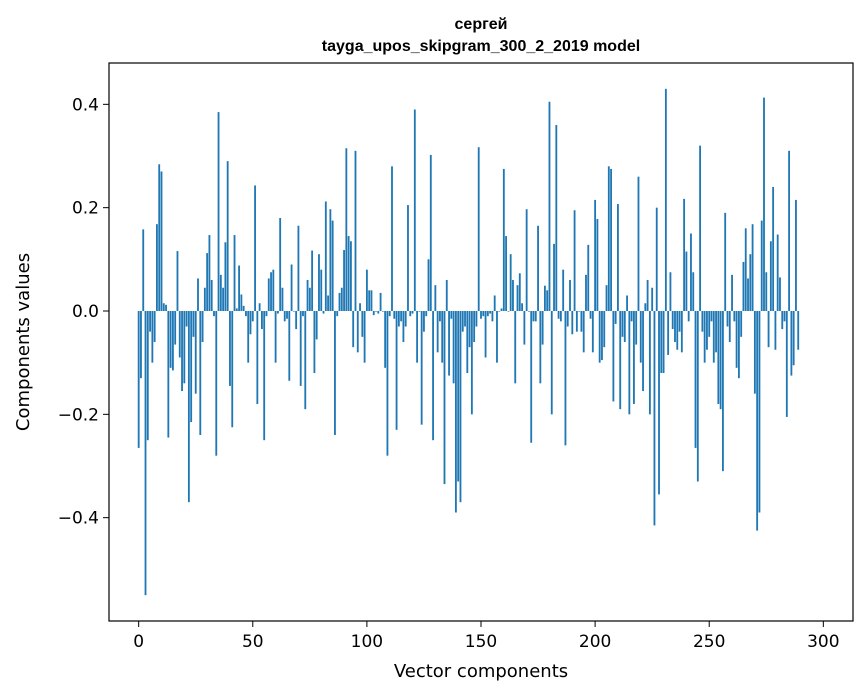  I want to click on x-tick-label: 100, so click(367, 642).